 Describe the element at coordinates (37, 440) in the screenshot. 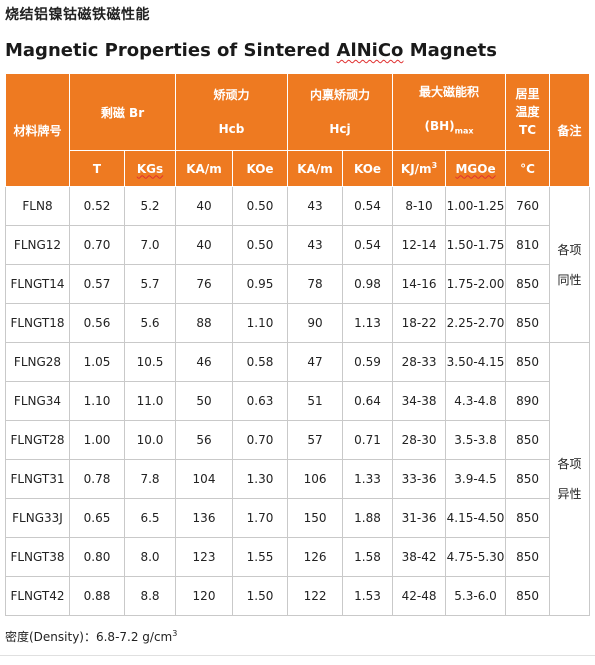

I see `cell-grade: FLNGT28` at that location.